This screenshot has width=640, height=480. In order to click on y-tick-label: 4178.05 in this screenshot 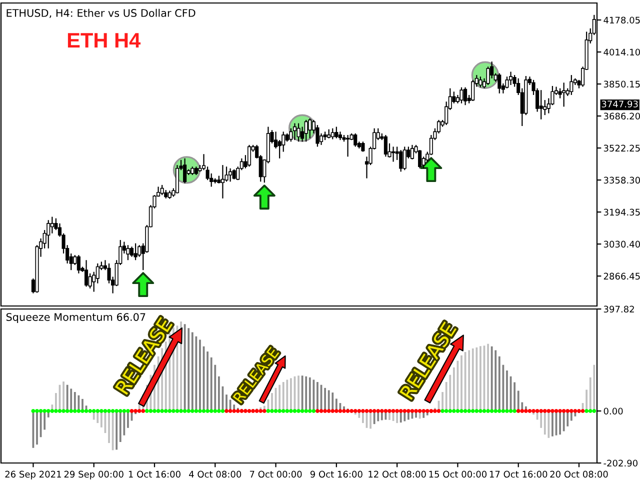, I will do `click(622, 20)`.